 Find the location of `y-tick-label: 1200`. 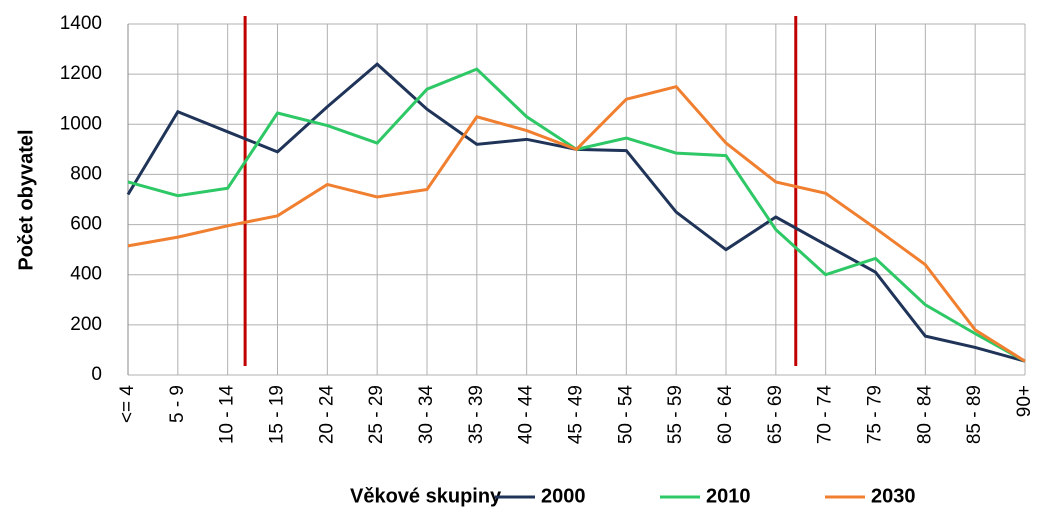

y-tick-label: 1200 is located at coordinates (81, 73).